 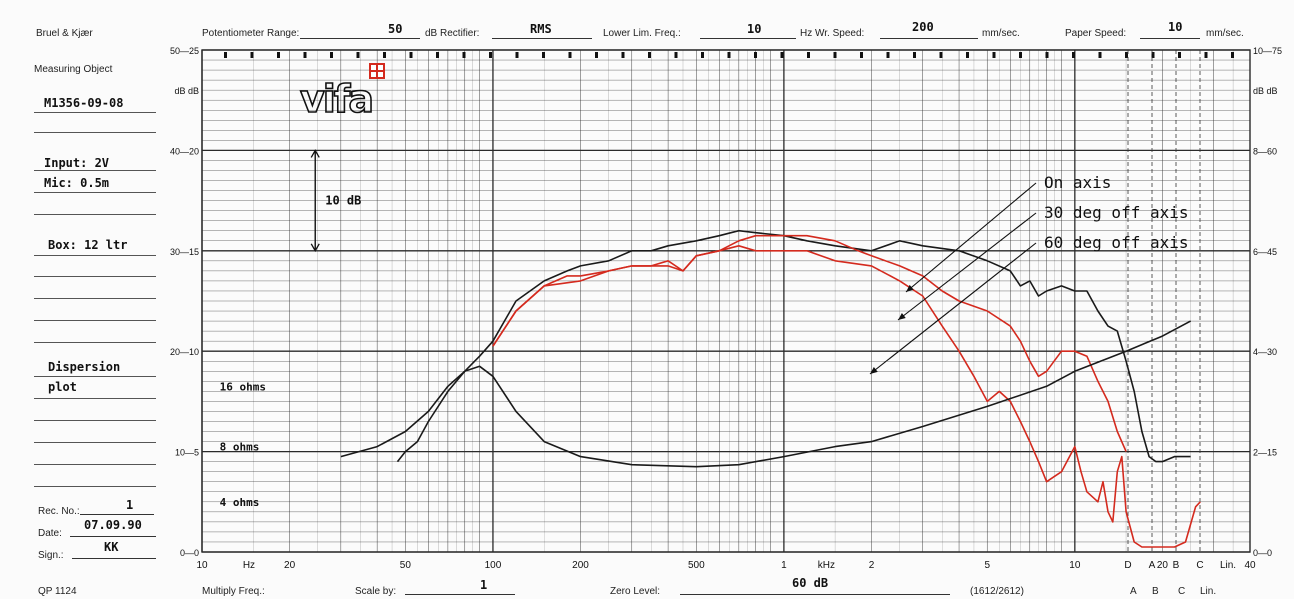 What do you see at coordinates (1127, 565) in the screenshot?
I see `weighting-top-label: D` at bounding box center [1127, 565].